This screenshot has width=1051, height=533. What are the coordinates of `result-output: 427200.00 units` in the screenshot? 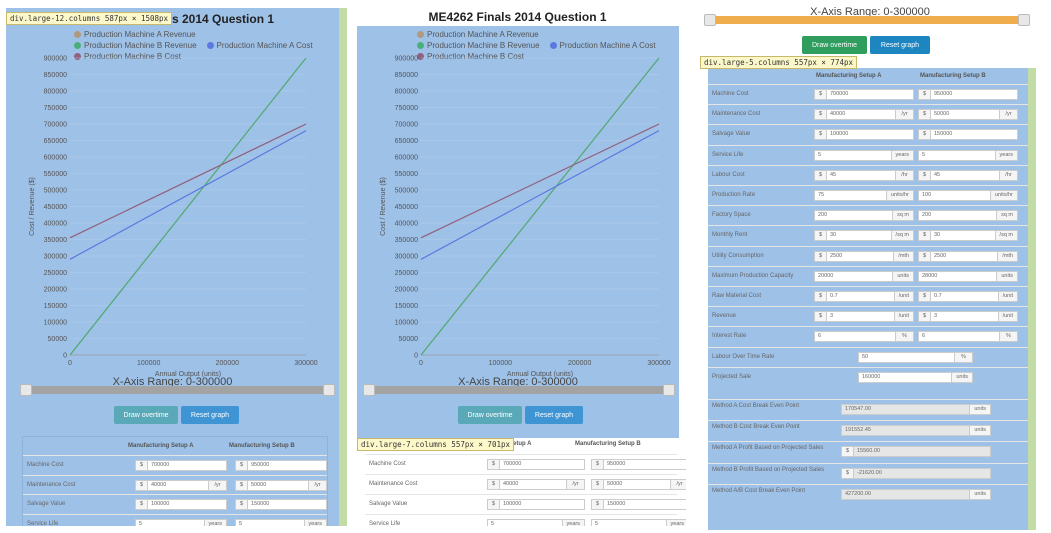 It's located at (916, 494).